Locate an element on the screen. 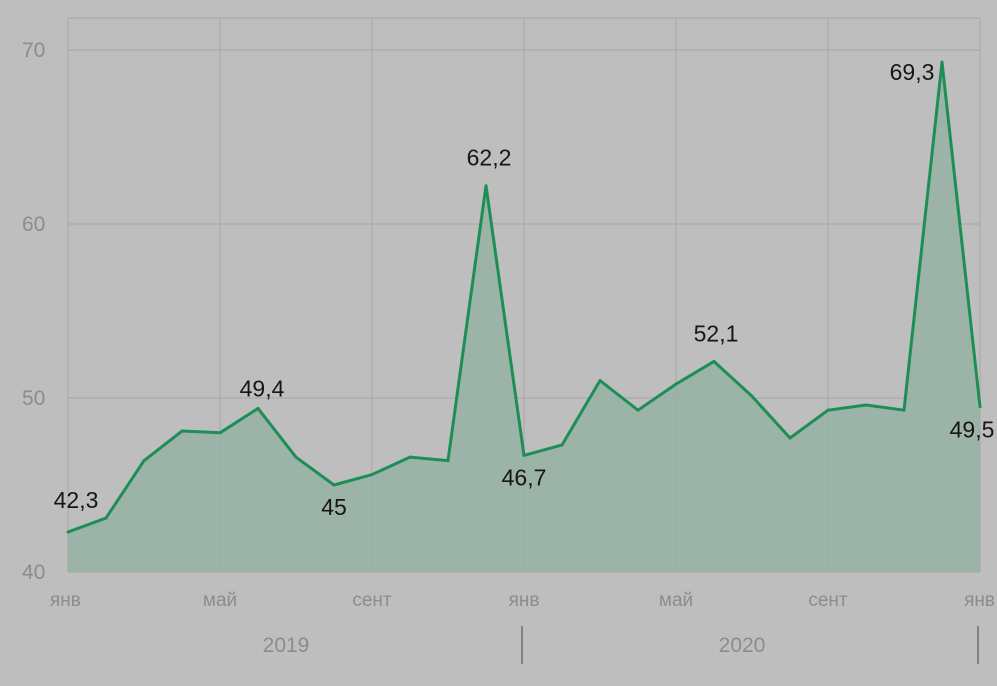  data-label-7: 45 is located at coordinates (334, 507).